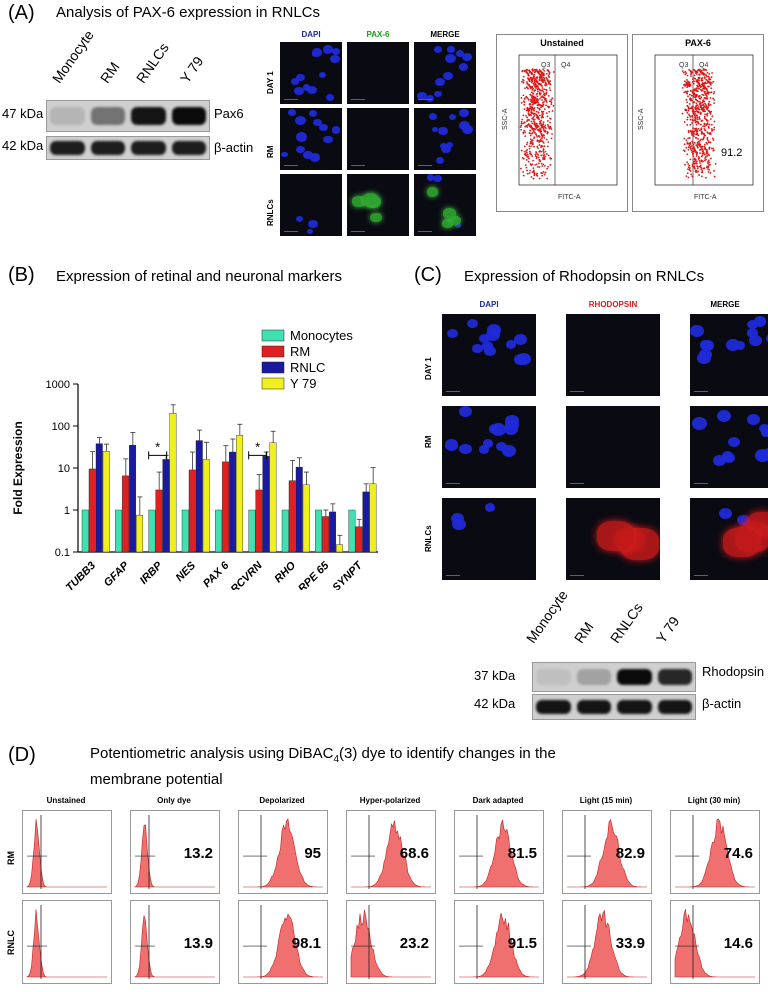  What do you see at coordinates (23, 113) in the screenshot?
I see `kda-label: 47 kDa` at bounding box center [23, 113].